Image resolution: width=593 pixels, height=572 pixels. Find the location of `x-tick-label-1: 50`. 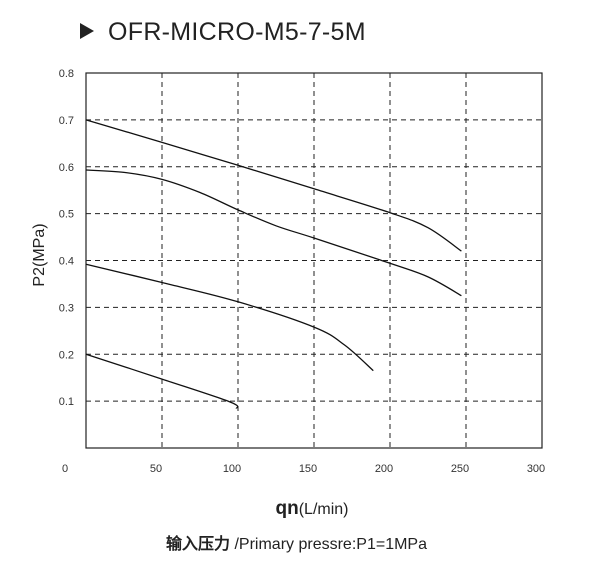

x-tick-label-1: 50 is located at coordinates (156, 469).